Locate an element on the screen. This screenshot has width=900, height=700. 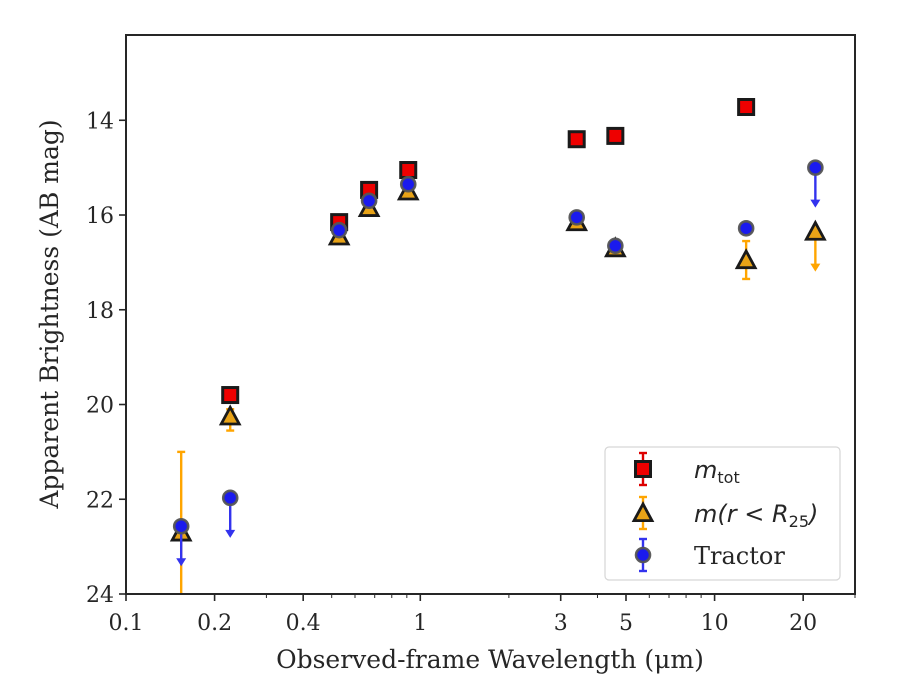
legend-label: m(r < R25) is located at coordinates (756, 515).